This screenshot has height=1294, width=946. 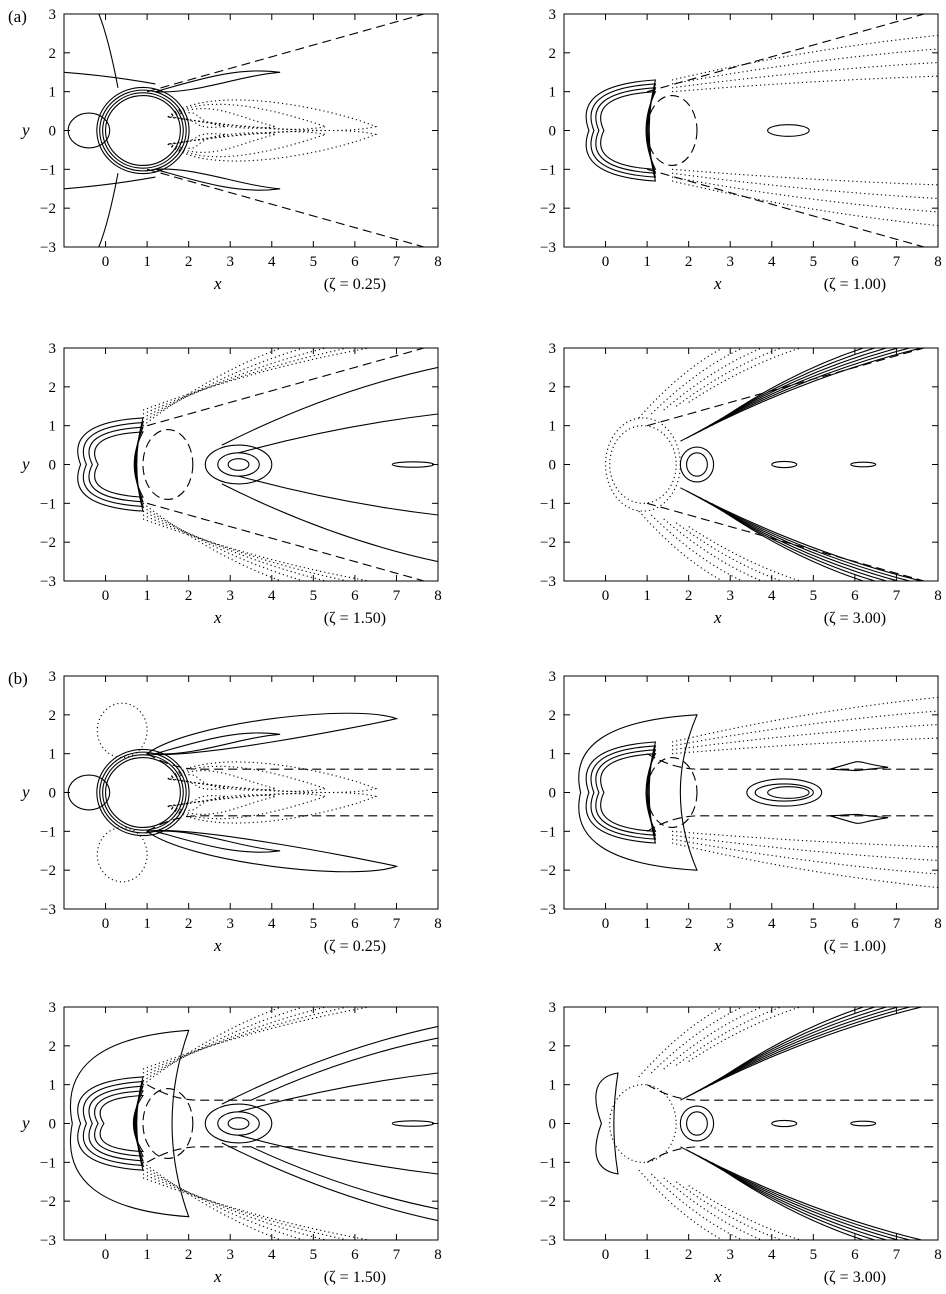 I want to click on y-tick-label: 0, so click(x=553, y=794).